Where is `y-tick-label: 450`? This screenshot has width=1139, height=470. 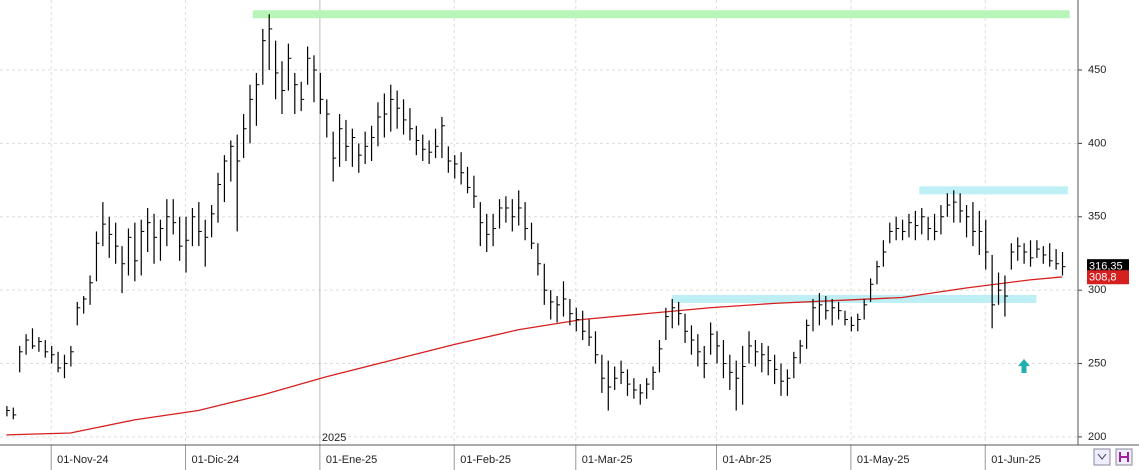 y-tick-label: 450 is located at coordinates (1097, 70).